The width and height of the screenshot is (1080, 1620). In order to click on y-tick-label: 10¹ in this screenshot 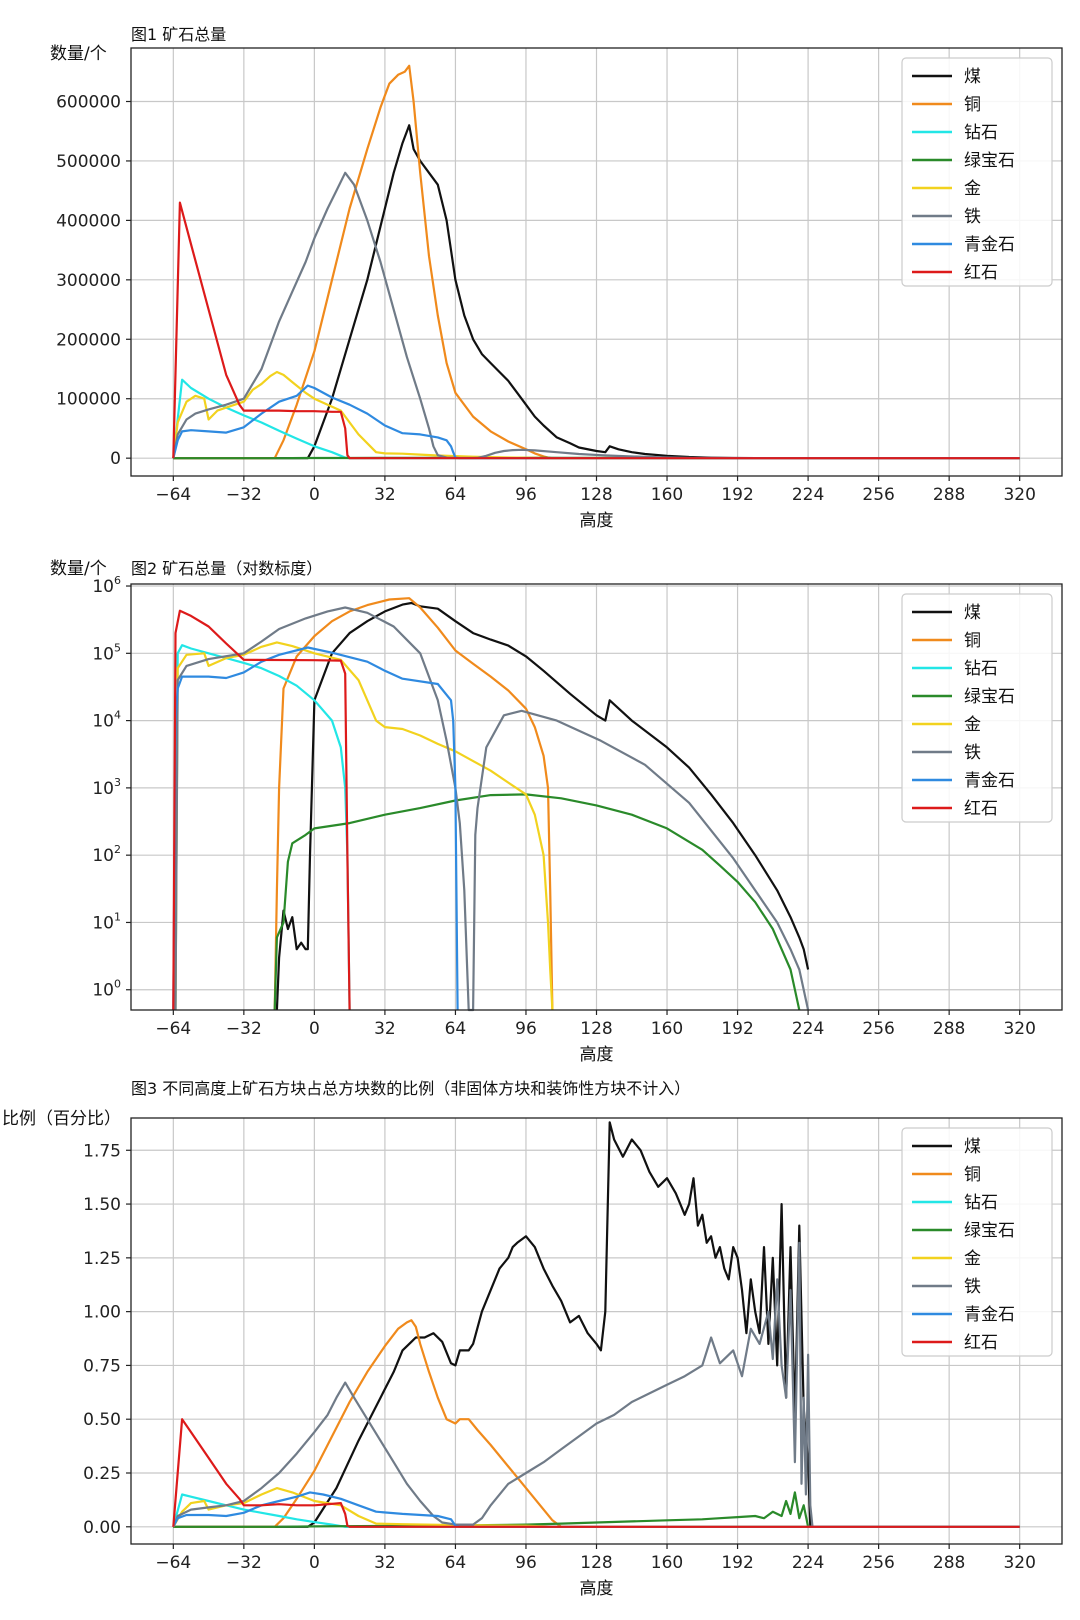, I will do `click(106, 921)`.